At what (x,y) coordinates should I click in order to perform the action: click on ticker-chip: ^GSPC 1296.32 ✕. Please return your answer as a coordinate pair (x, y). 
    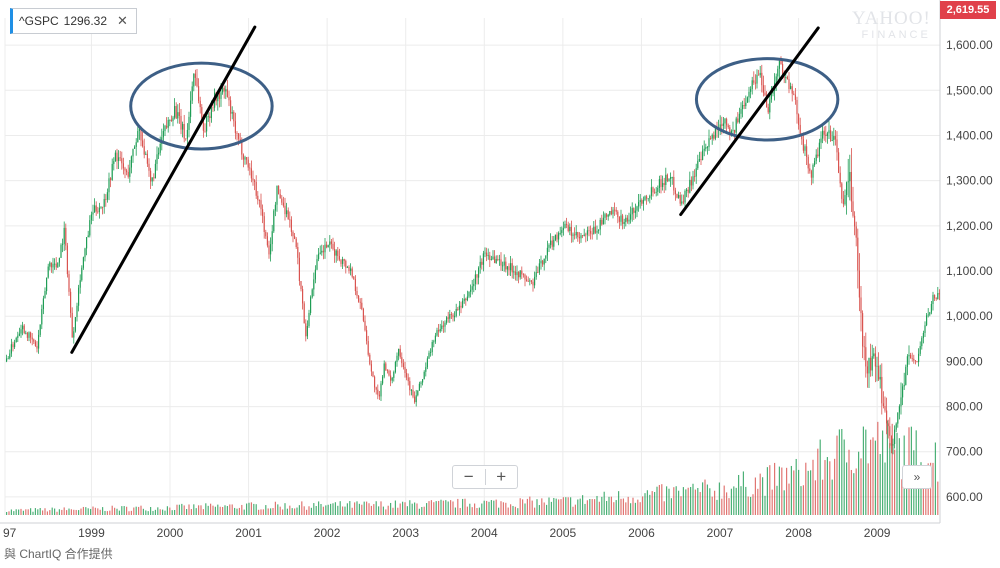
    Looking at the image, I should click on (73, 21).